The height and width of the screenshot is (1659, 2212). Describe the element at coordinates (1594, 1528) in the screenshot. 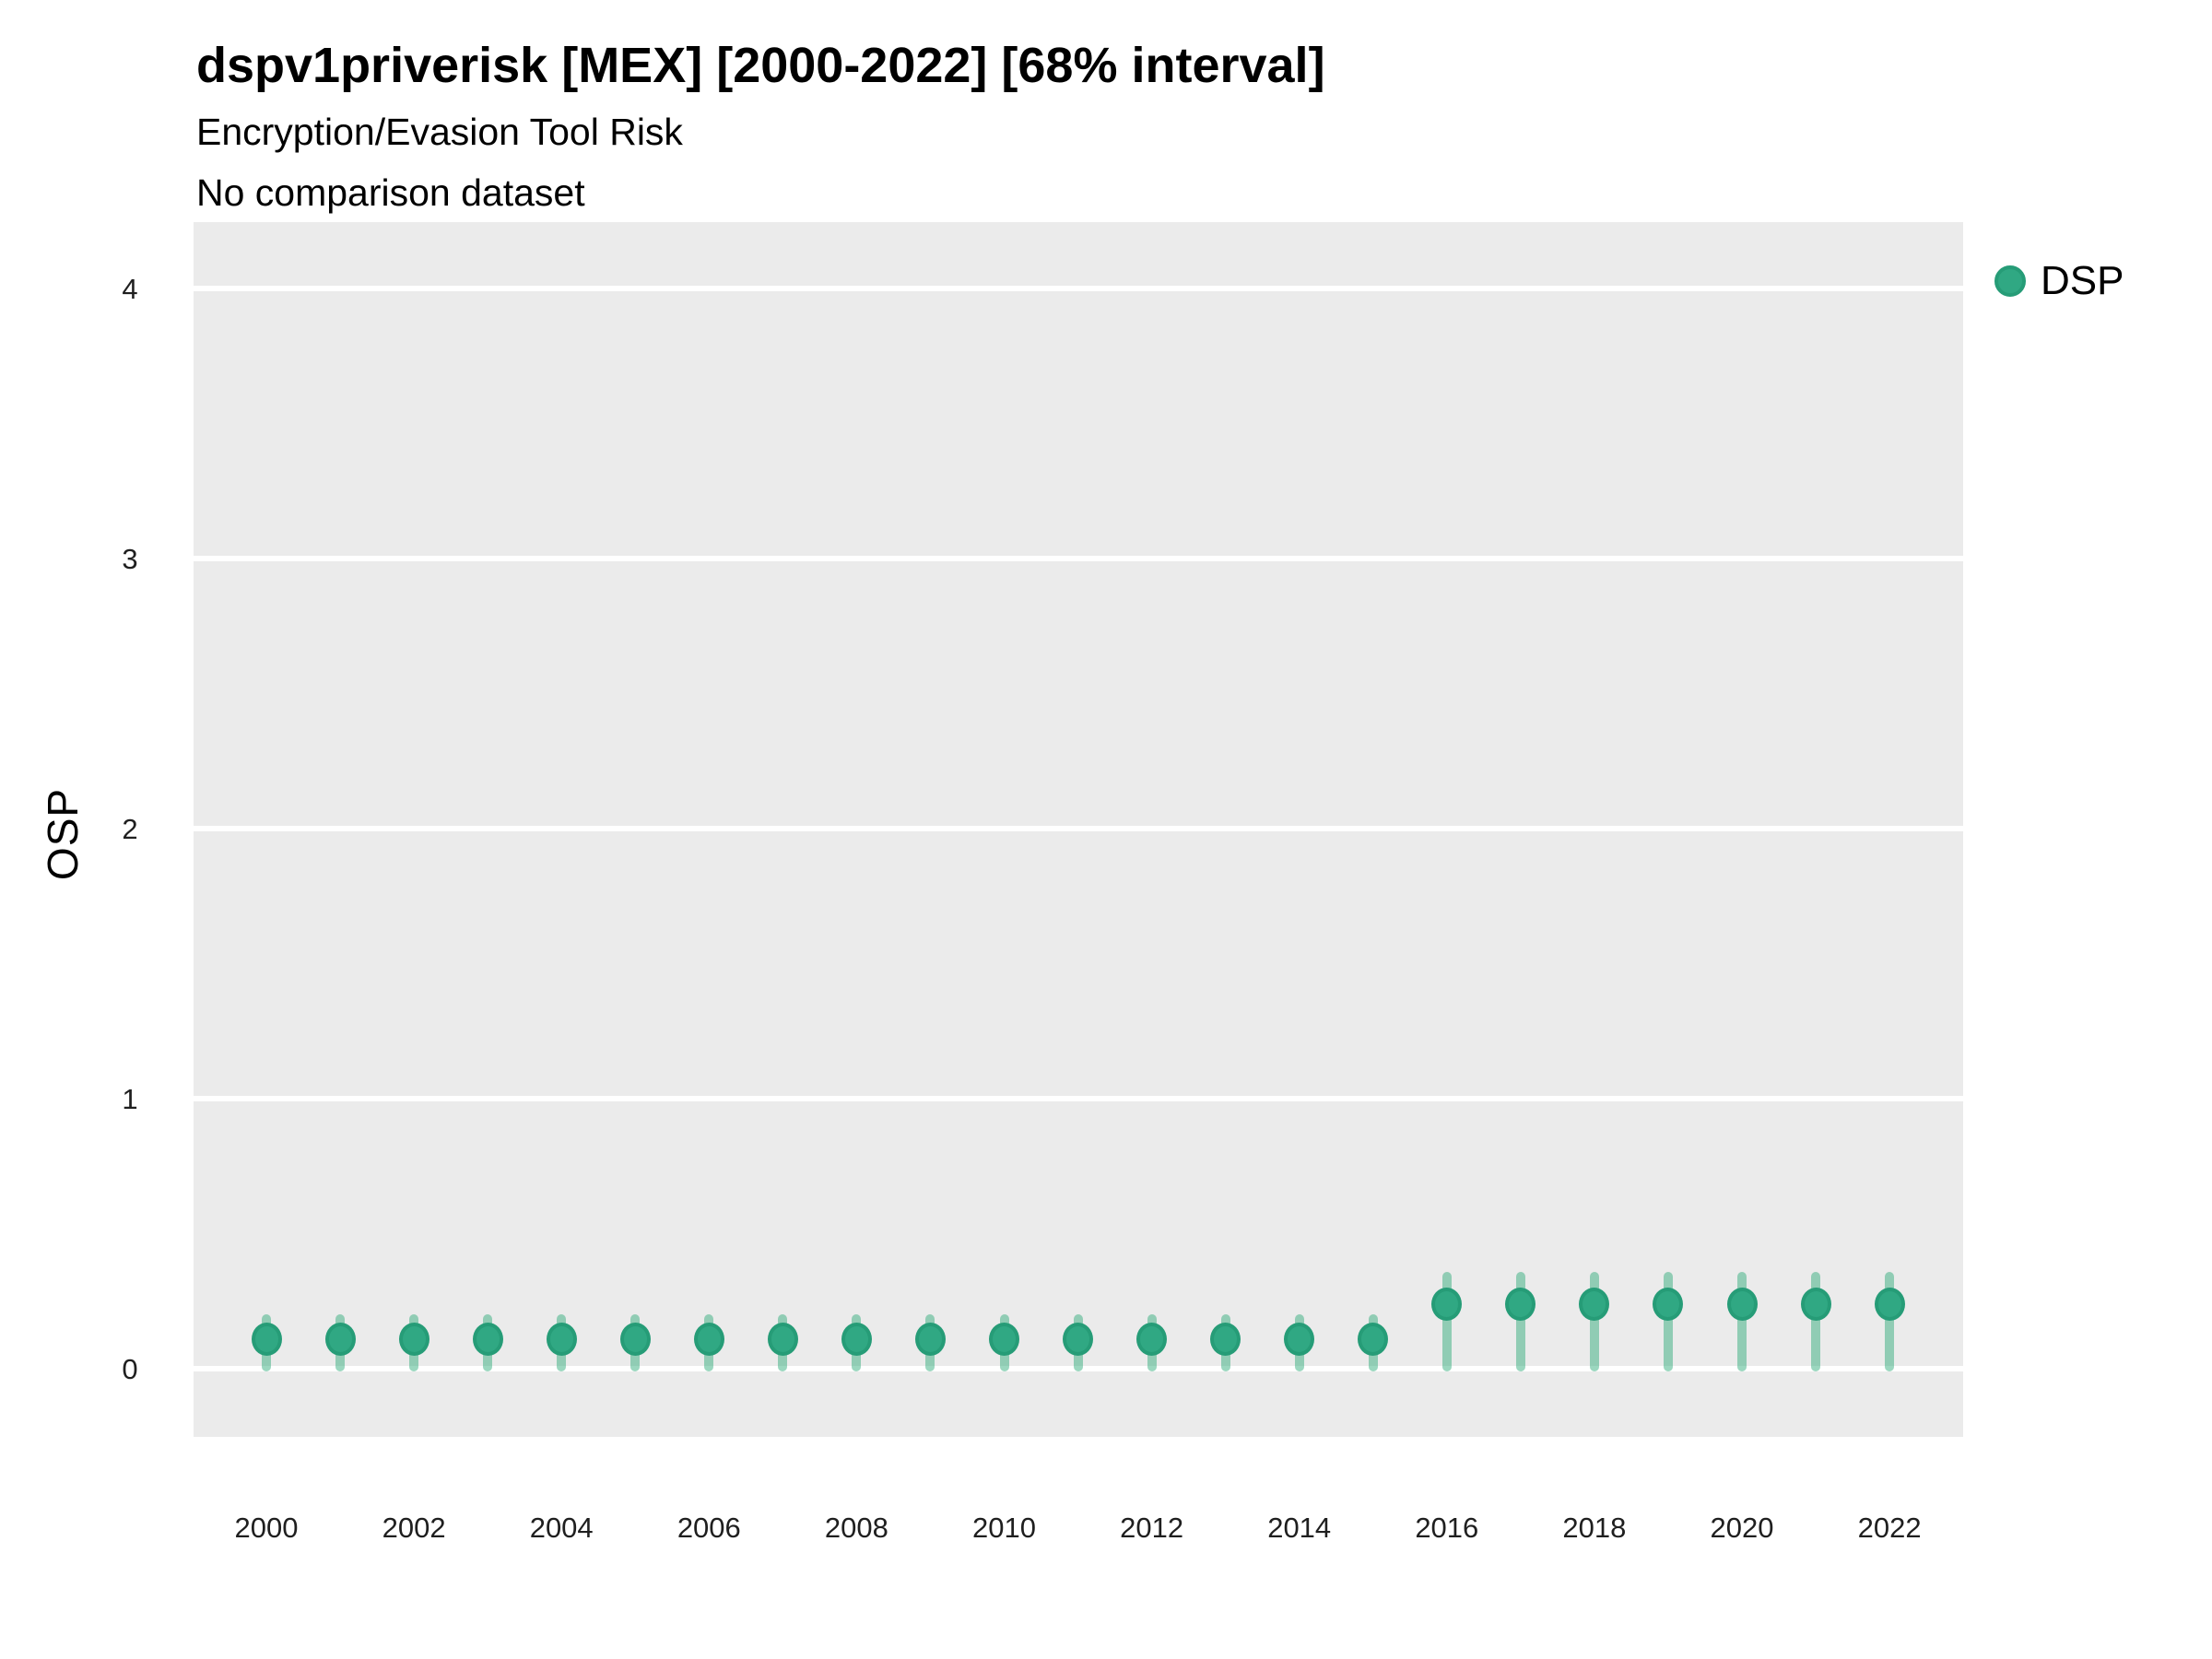

I see `x-tick-label: 2018` at that location.